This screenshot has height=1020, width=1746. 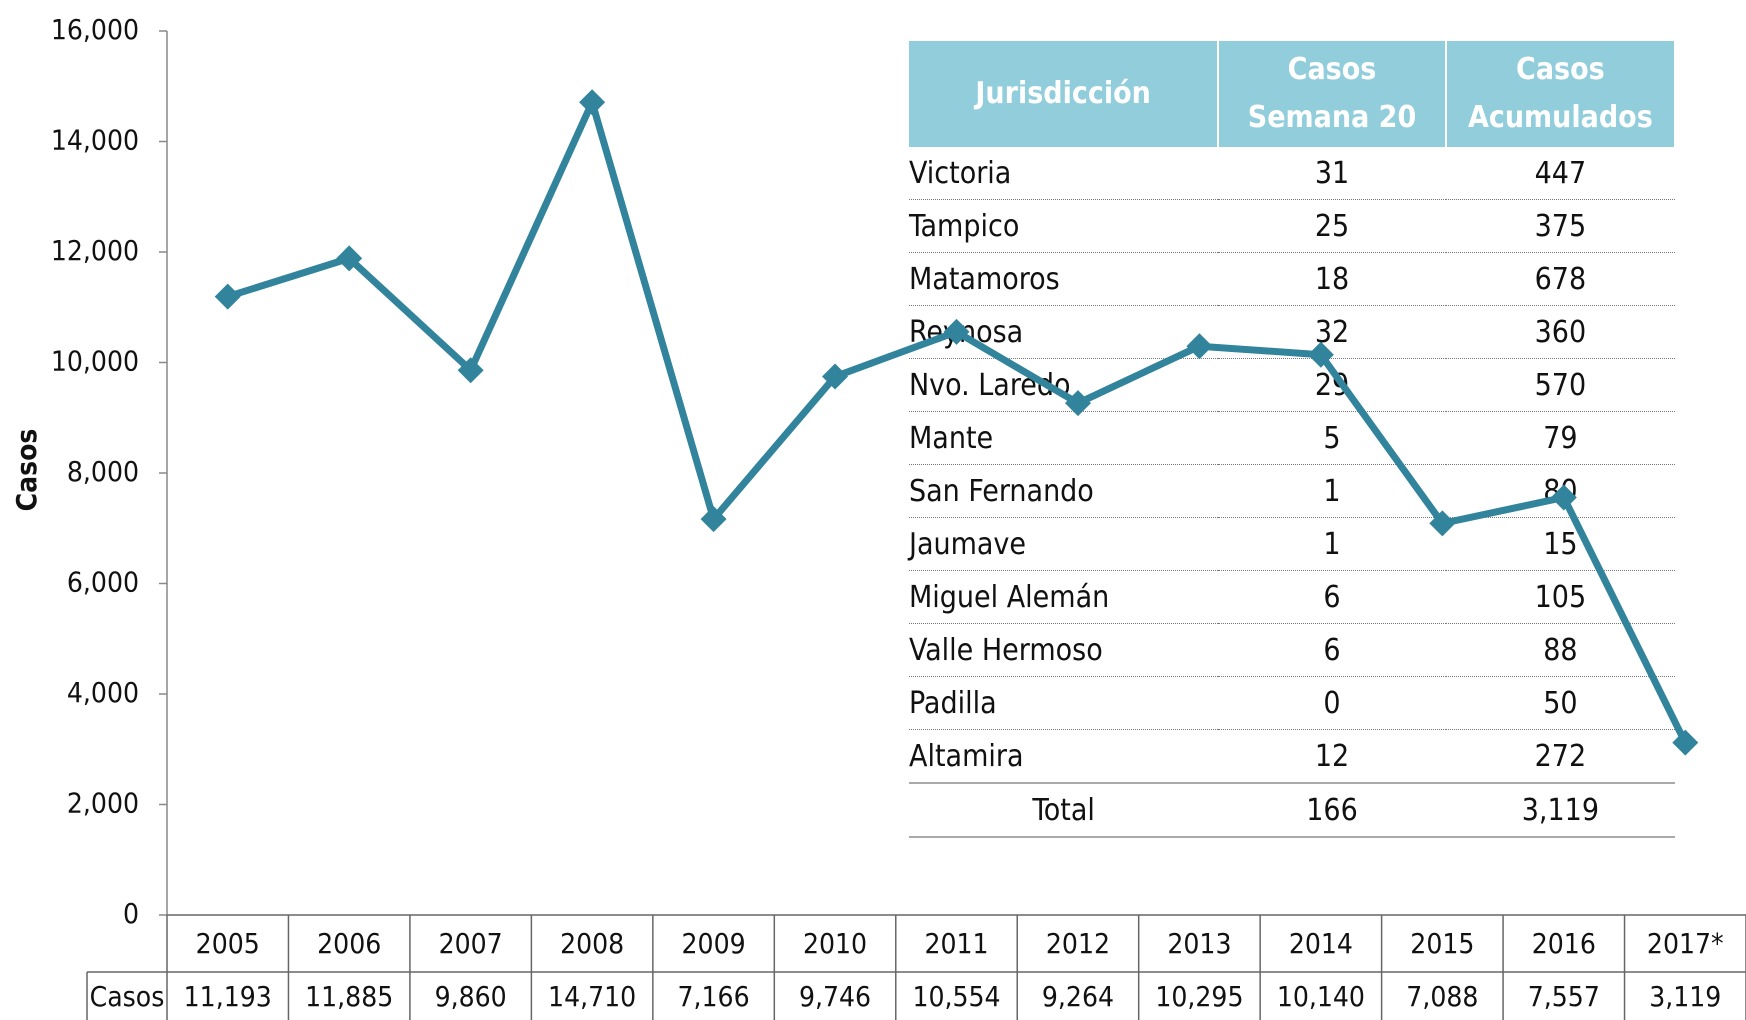 I want to click on table-row: Jaumave 1 15, so click(x=1292, y=544).